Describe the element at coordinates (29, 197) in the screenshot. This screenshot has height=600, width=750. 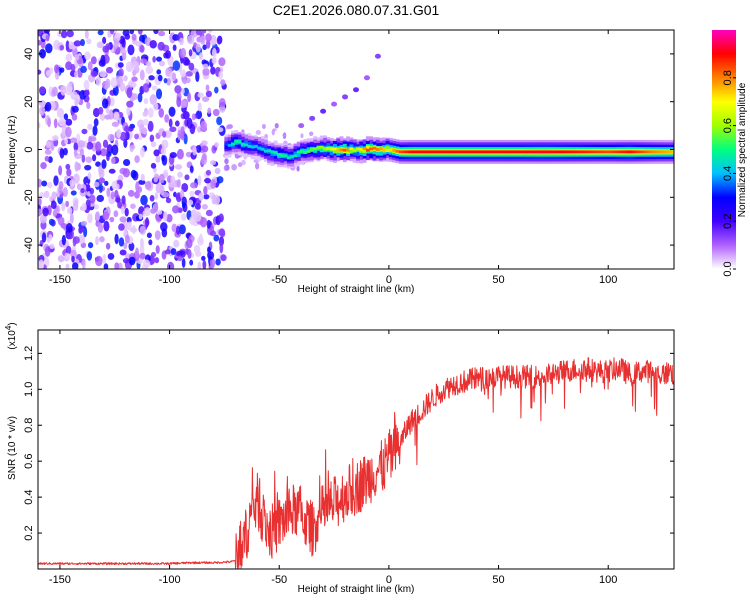
I see `spectrogram-y-tick-label: -20` at that location.